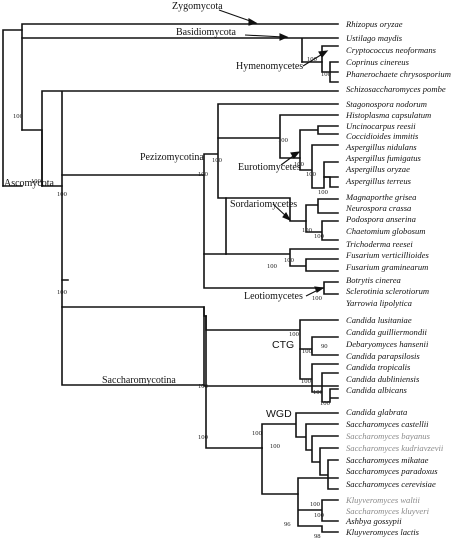 This screenshot has height=540, width=474. I want to click on tip-trichoderma: Trichoderma reesei, so click(379, 244).